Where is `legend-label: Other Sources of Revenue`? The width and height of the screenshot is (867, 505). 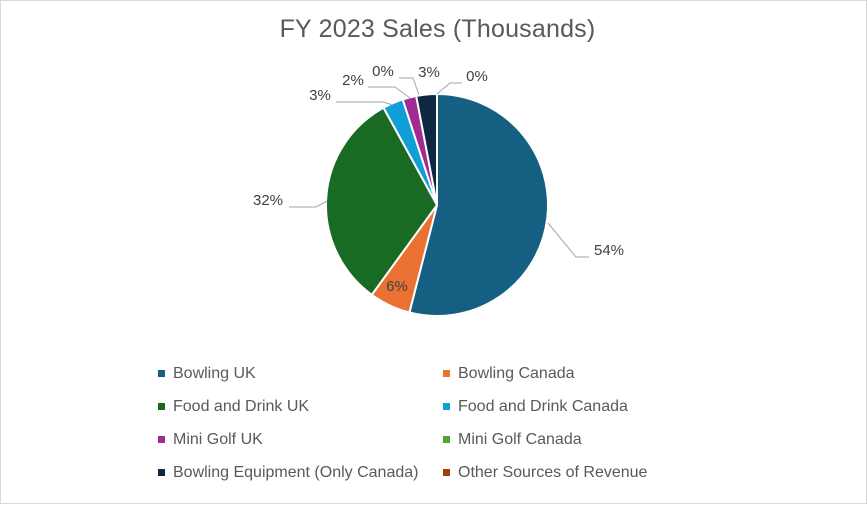
legend-label: Other Sources of Revenue is located at coordinates (553, 472).